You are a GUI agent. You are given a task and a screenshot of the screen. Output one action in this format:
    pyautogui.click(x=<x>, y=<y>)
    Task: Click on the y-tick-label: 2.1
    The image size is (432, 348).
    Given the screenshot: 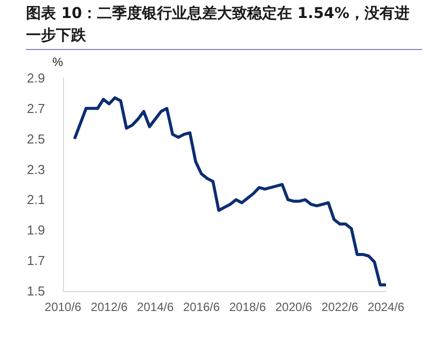 What is the action you would take?
    pyautogui.click(x=35, y=200)
    